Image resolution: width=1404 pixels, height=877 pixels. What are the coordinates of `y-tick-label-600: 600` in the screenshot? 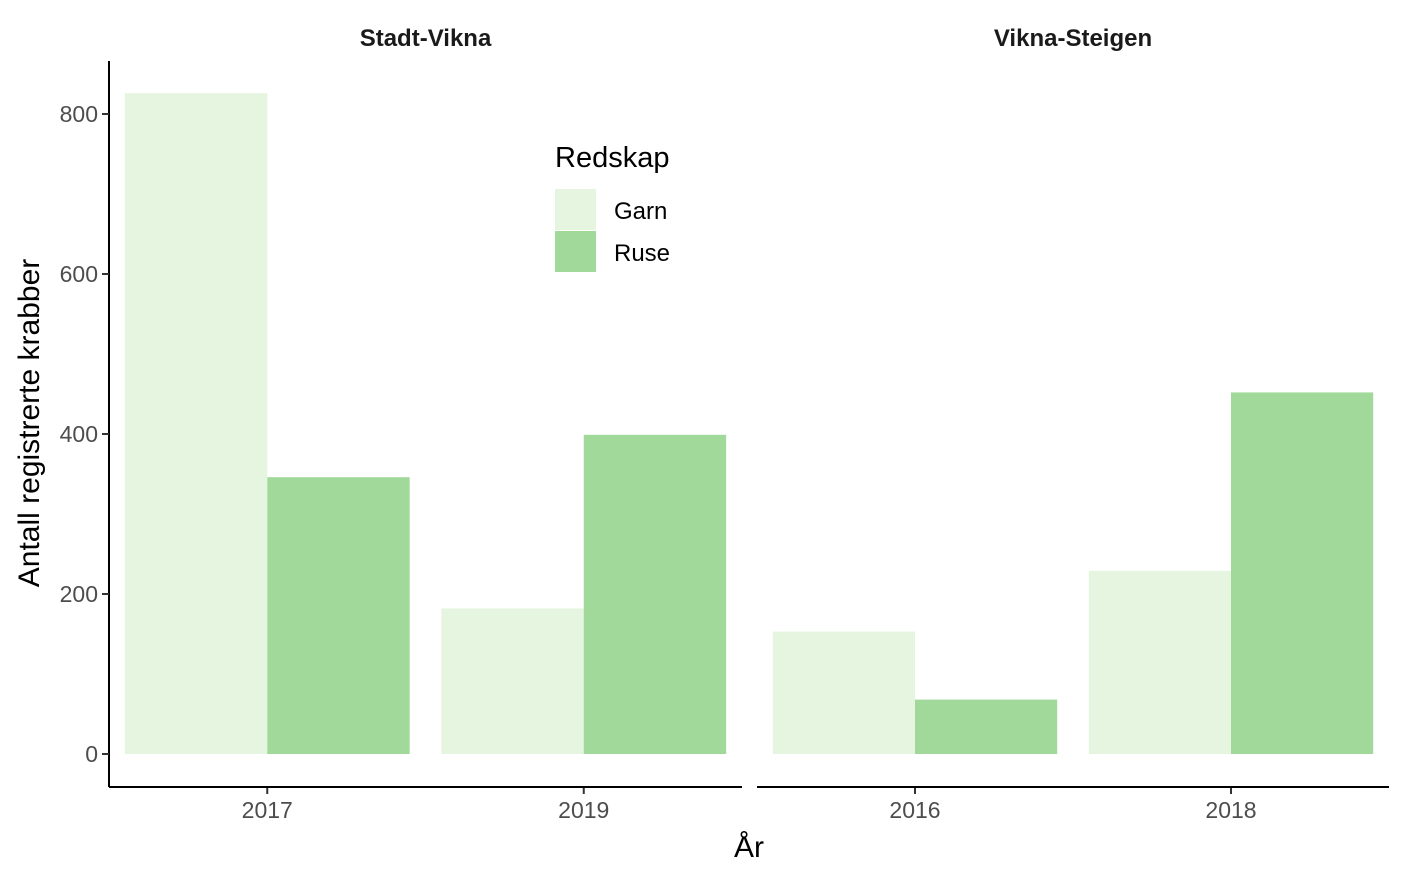 It's located at (79, 274).